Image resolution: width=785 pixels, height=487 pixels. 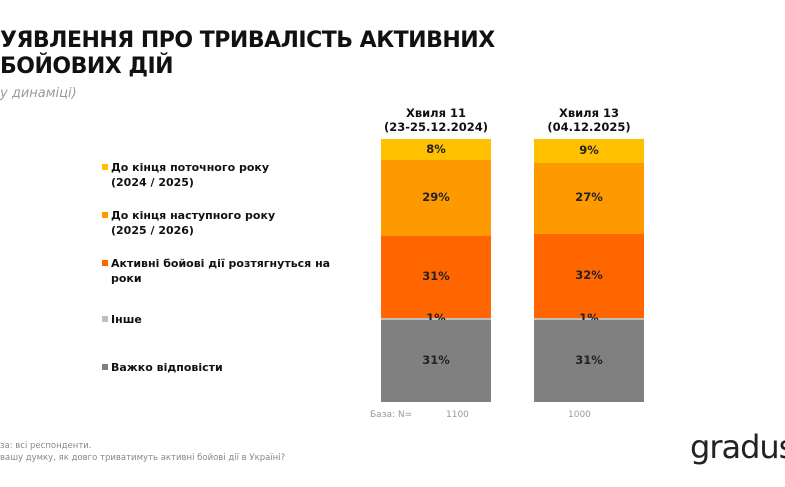 I want to click on data-label: 29%, so click(x=436, y=197).